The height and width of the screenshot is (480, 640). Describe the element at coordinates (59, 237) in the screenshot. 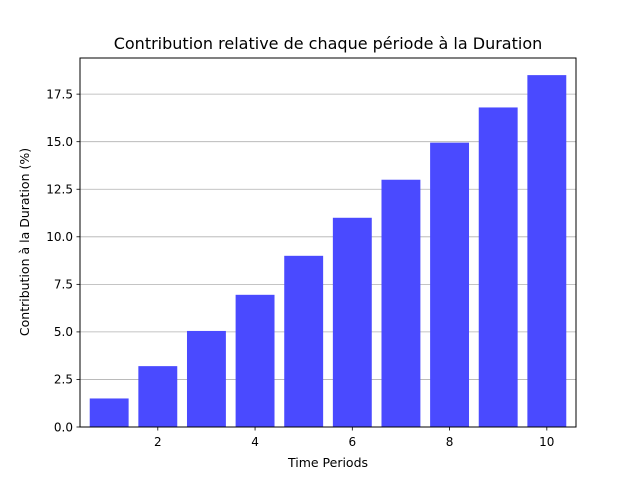

I see `y-tick-label: 10.0` at that location.